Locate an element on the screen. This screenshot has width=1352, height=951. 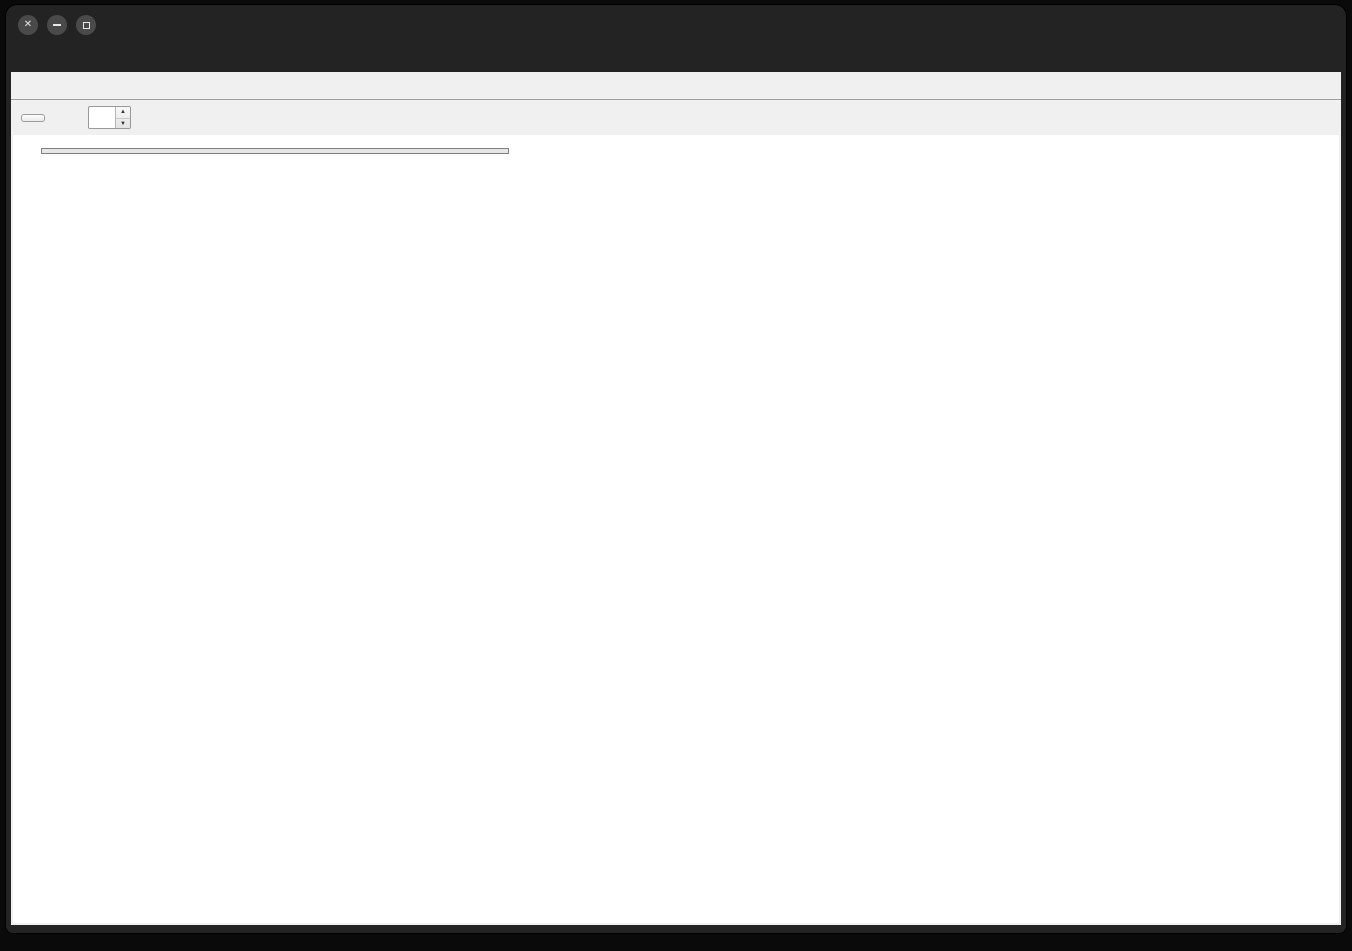
spin-buttons: ▲ ▼ is located at coordinates (122, 117).